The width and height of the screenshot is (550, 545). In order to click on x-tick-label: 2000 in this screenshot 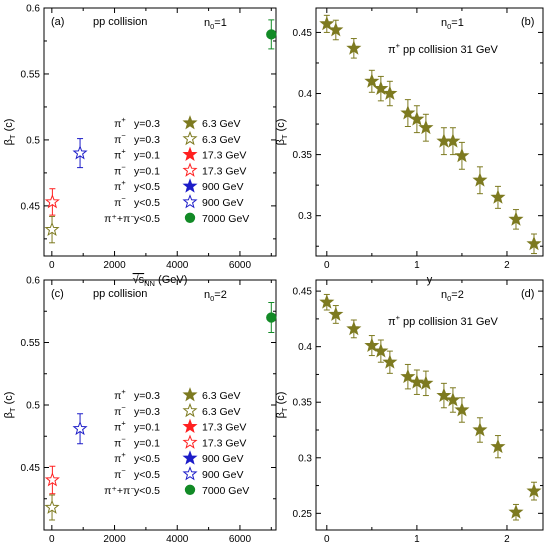, I will do `click(114, 539)`.